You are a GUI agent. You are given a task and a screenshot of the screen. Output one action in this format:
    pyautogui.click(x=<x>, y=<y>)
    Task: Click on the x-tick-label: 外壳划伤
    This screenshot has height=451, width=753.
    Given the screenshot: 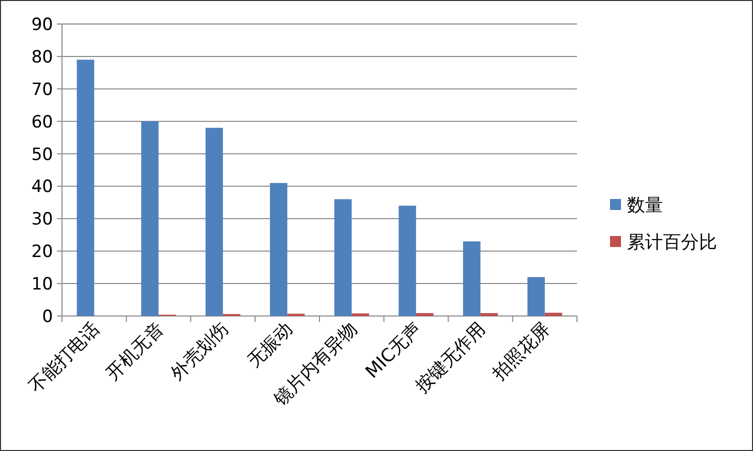 What is the action you would take?
    pyautogui.click(x=199, y=351)
    